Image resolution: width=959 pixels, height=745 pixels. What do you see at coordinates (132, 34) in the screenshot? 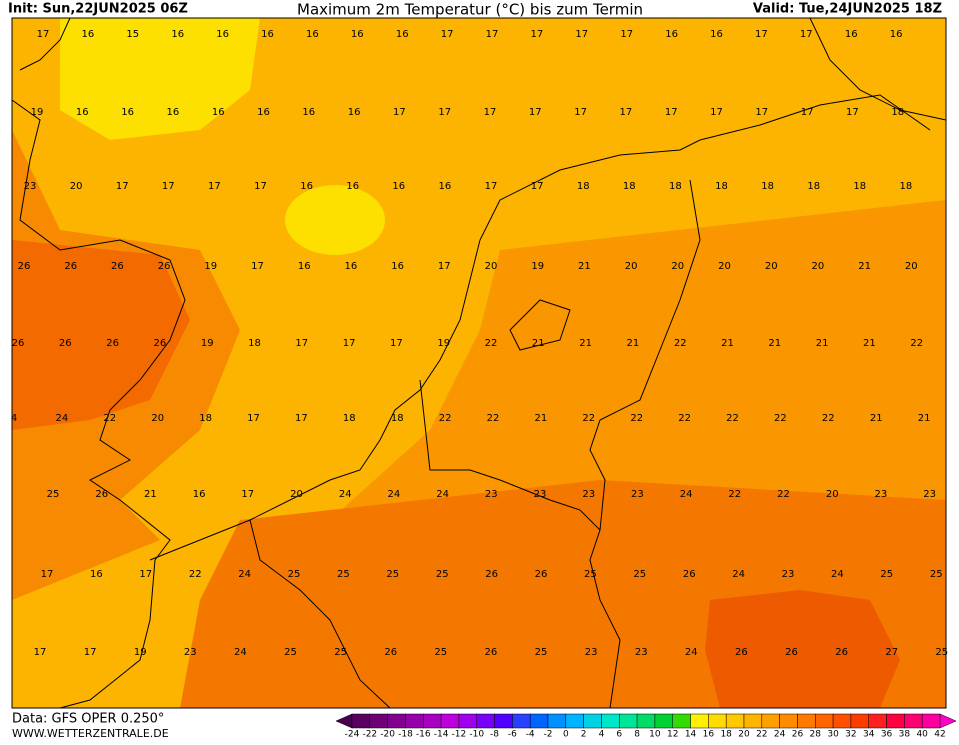
I see `temperature-label: 15` at bounding box center [132, 34].